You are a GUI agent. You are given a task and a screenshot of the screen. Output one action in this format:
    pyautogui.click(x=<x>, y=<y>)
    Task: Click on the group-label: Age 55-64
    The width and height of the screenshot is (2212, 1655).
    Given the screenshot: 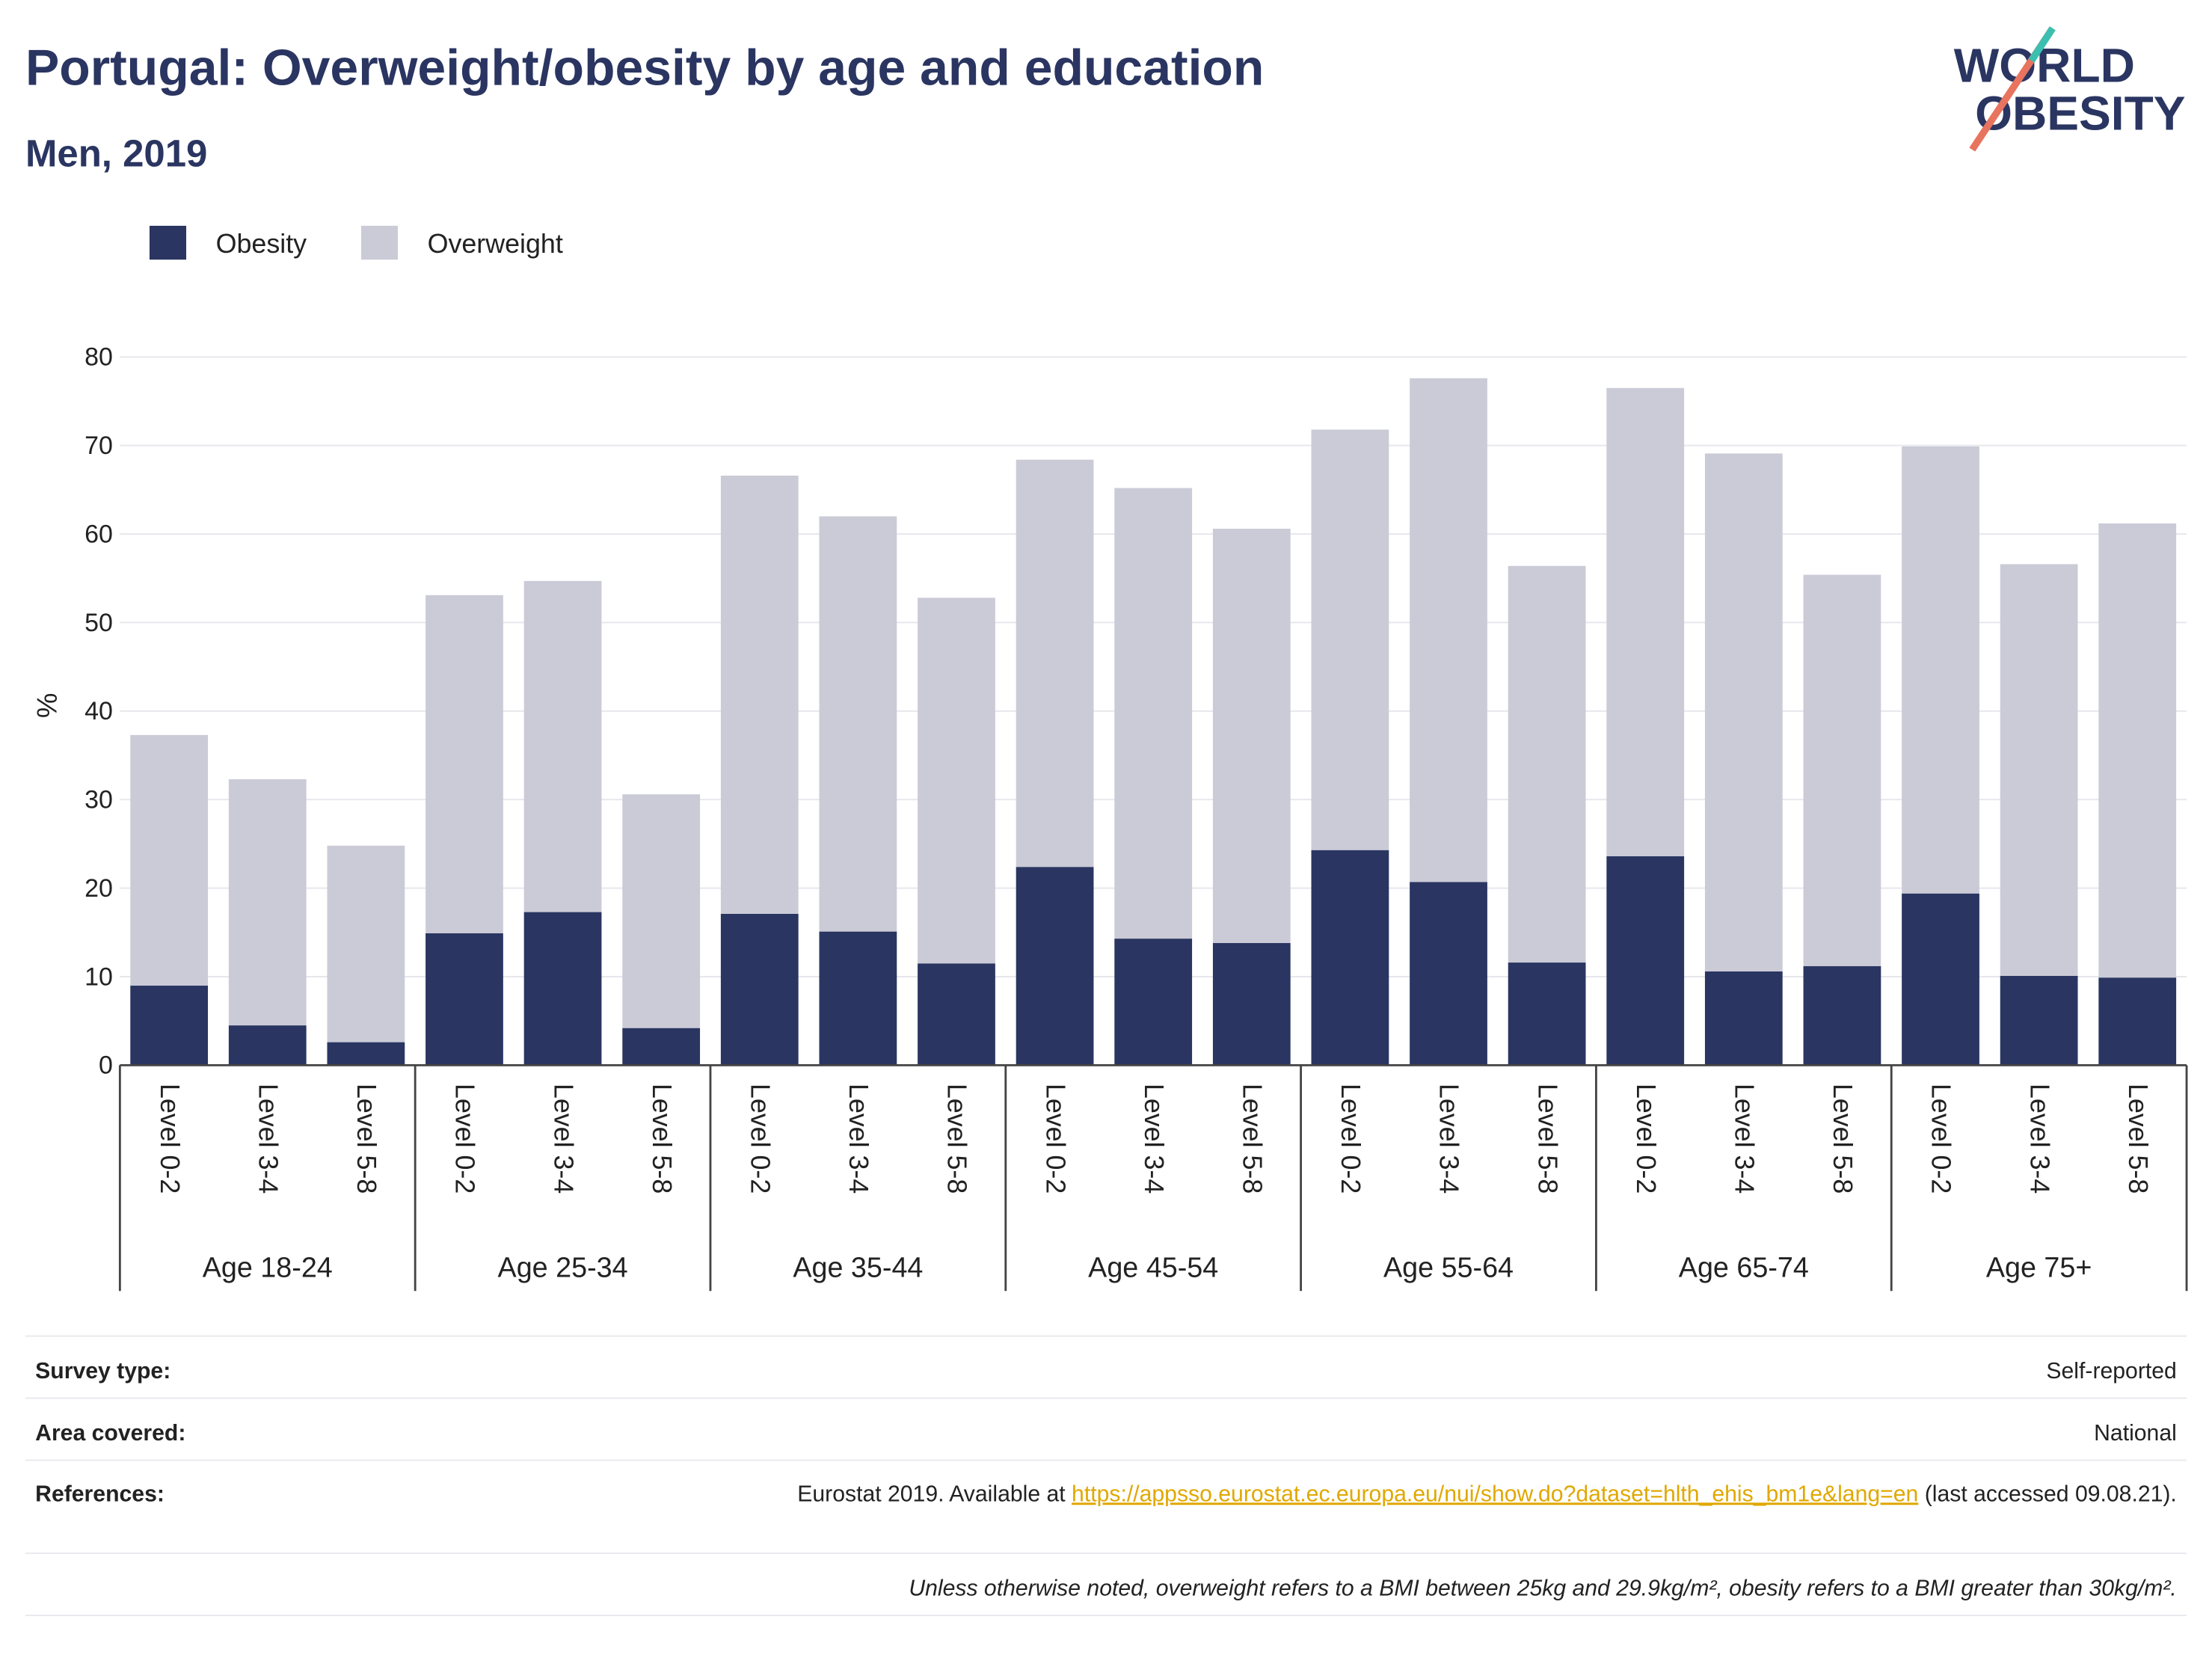 What is the action you would take?
    pyautogui.click(x=1448, y=1267)
    